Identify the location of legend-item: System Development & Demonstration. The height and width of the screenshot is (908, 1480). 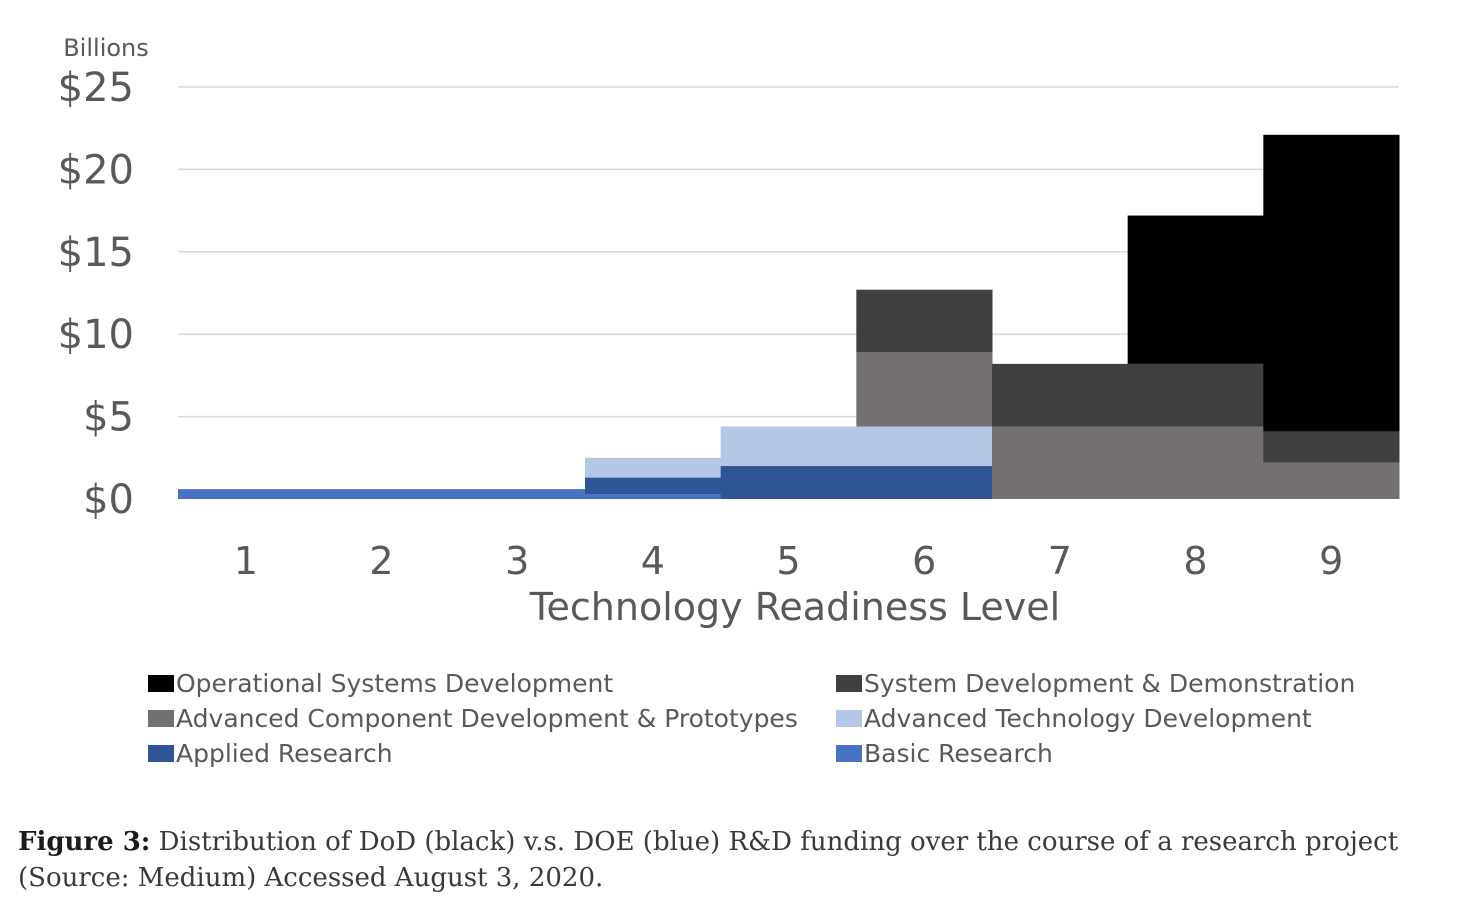
(1112, 683).